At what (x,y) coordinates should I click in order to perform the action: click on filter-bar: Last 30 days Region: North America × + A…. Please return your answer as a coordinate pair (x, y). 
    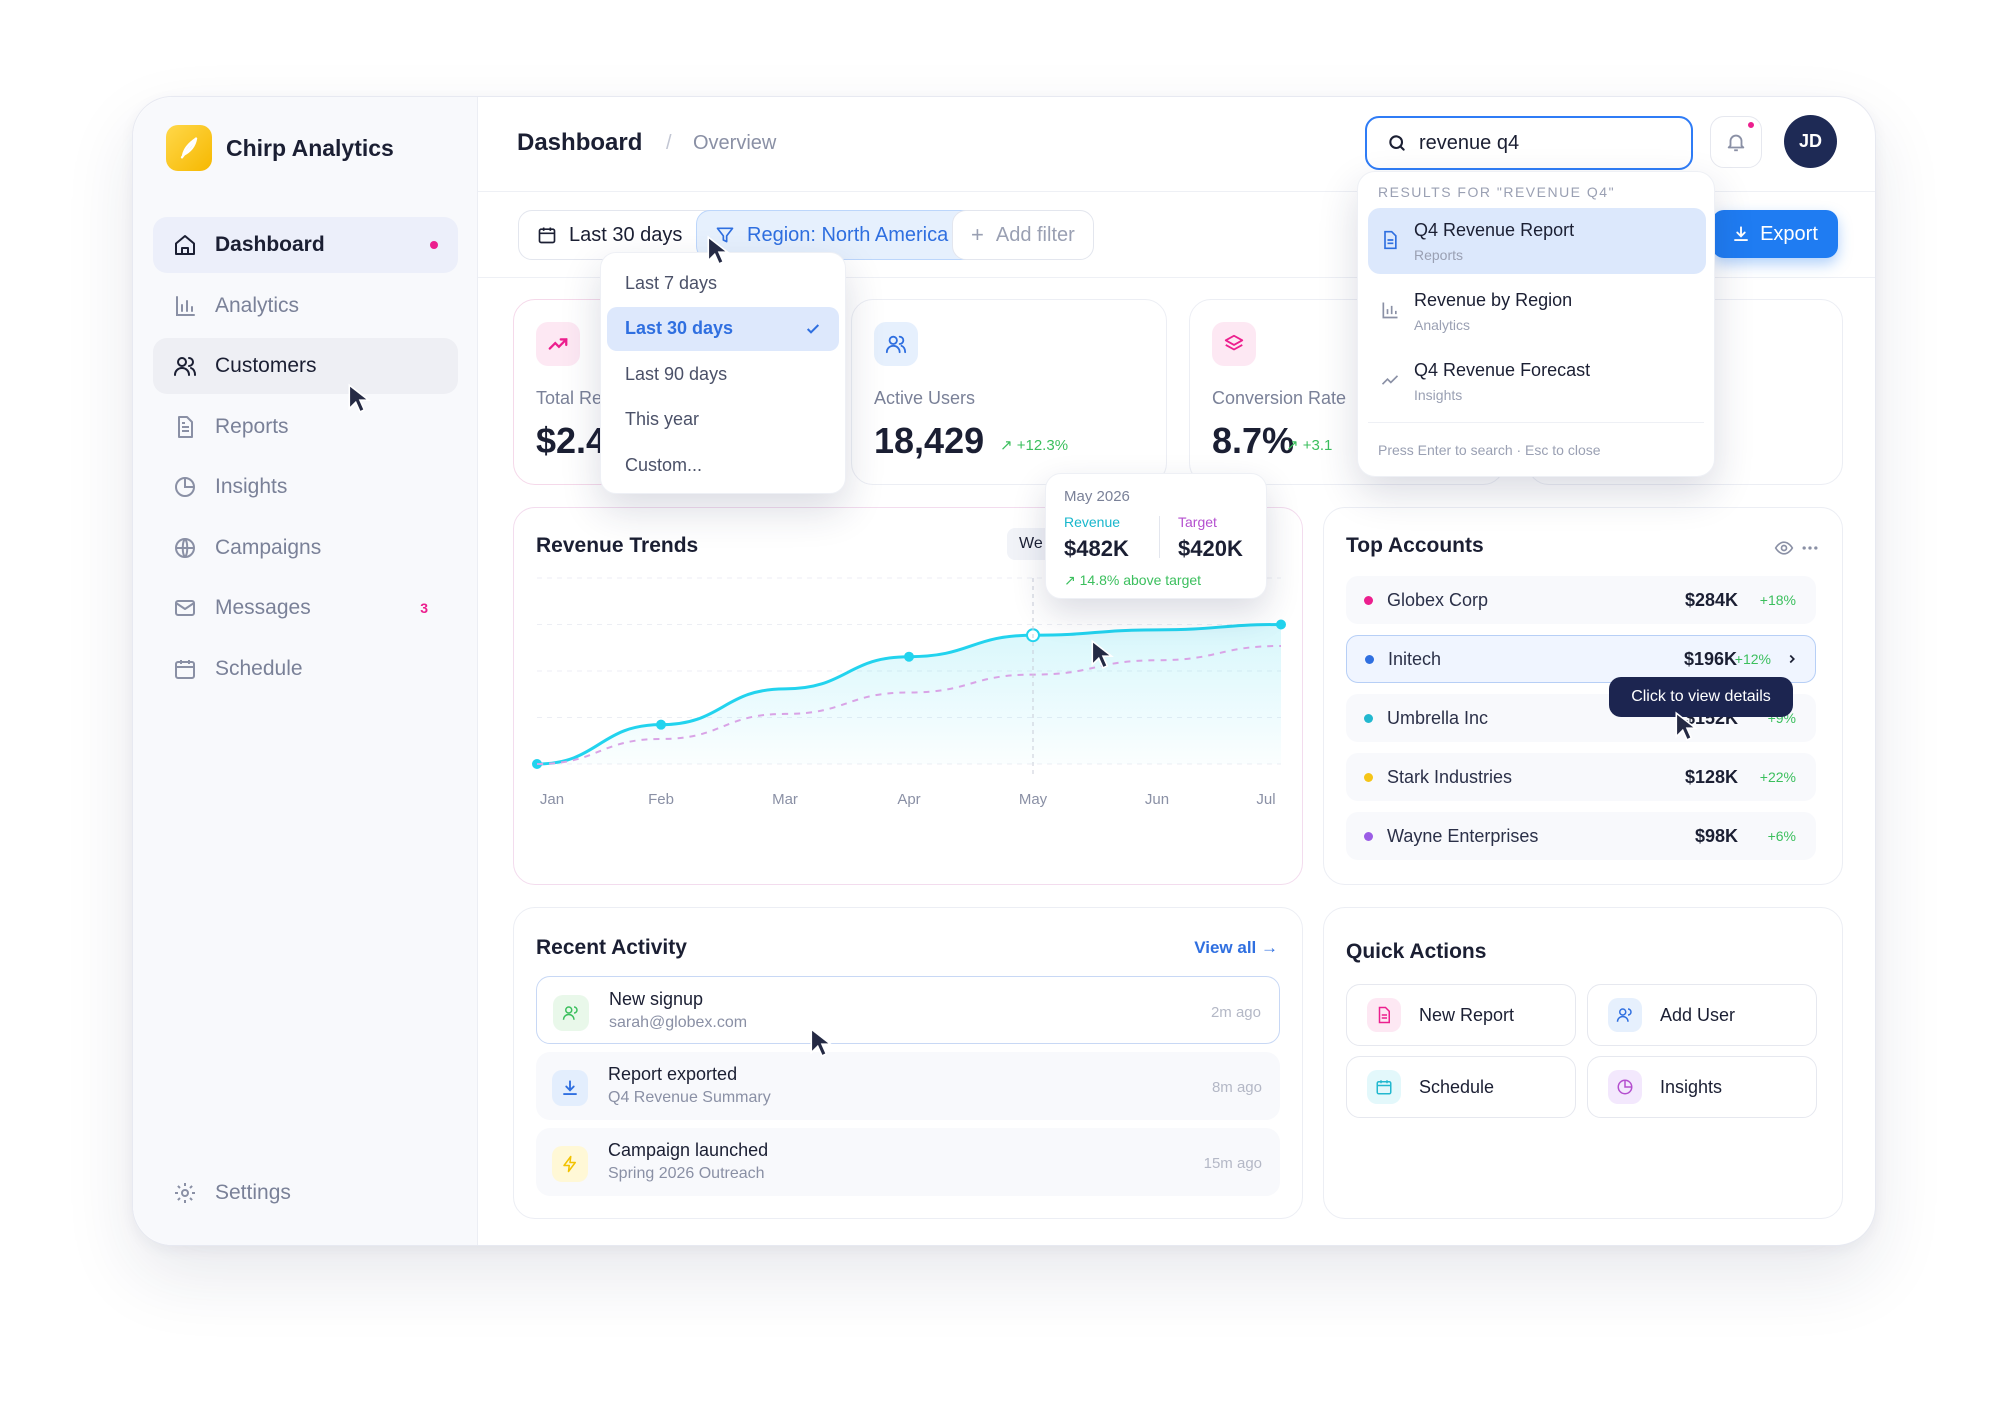
    Looking at the image, I should click on (1176, 235).